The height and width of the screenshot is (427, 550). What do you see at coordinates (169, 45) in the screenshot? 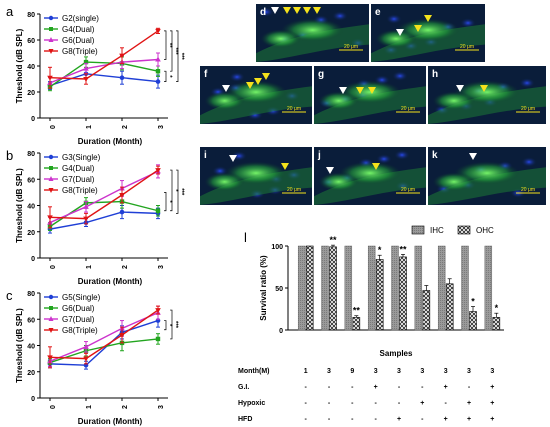
I see `significance-label: **` at bounding box center [169, 45].